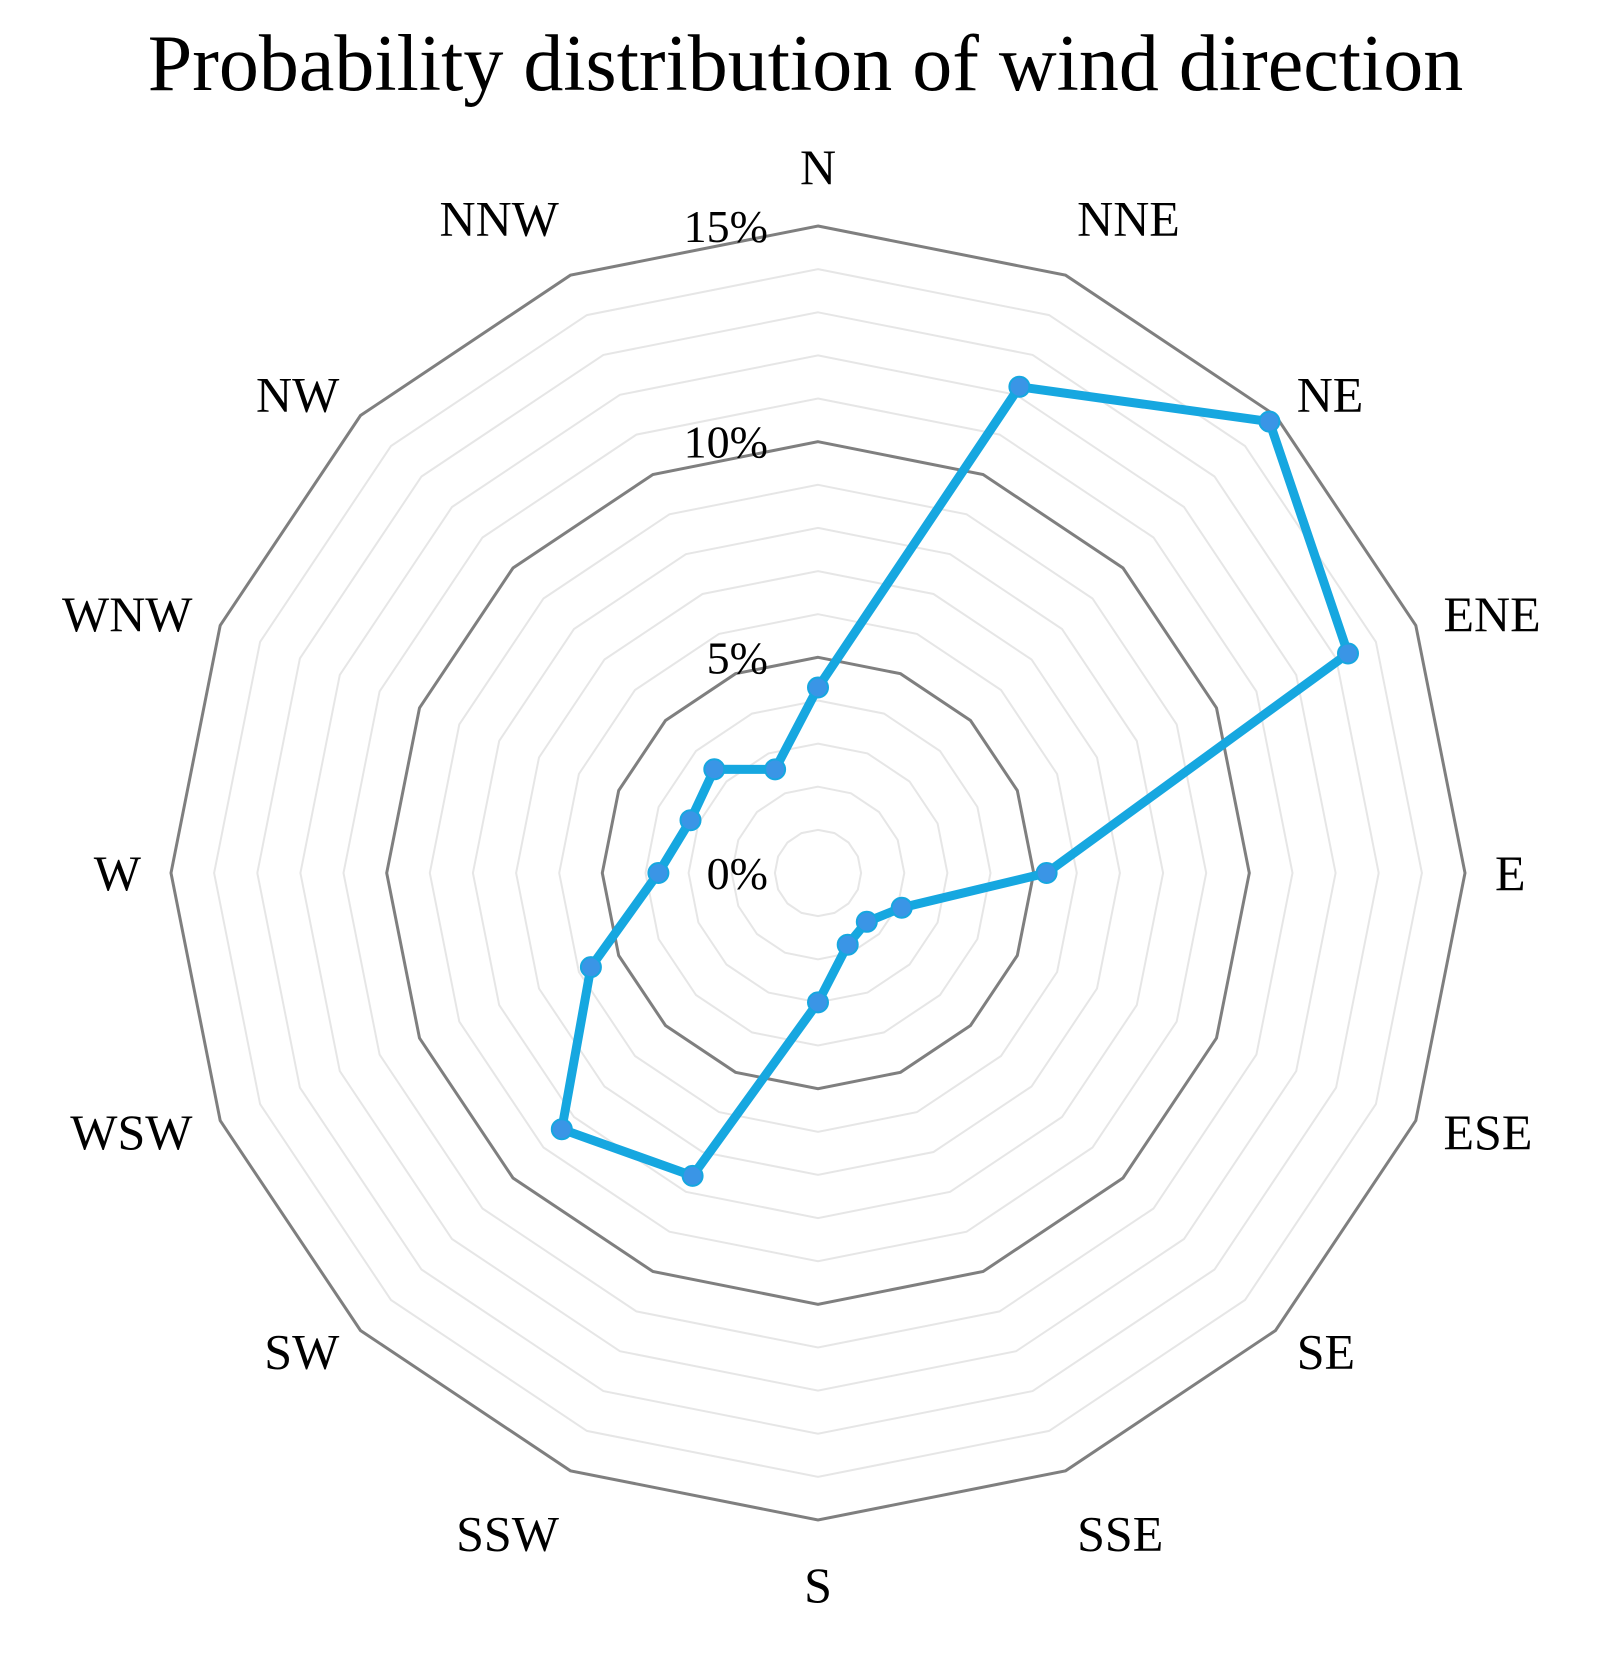 The image size is (1611, 1664). What do you see at coordinates (508, 1534) in the screenshot?
I see `direction-label: SSW` at bounding box center [508, 1534].